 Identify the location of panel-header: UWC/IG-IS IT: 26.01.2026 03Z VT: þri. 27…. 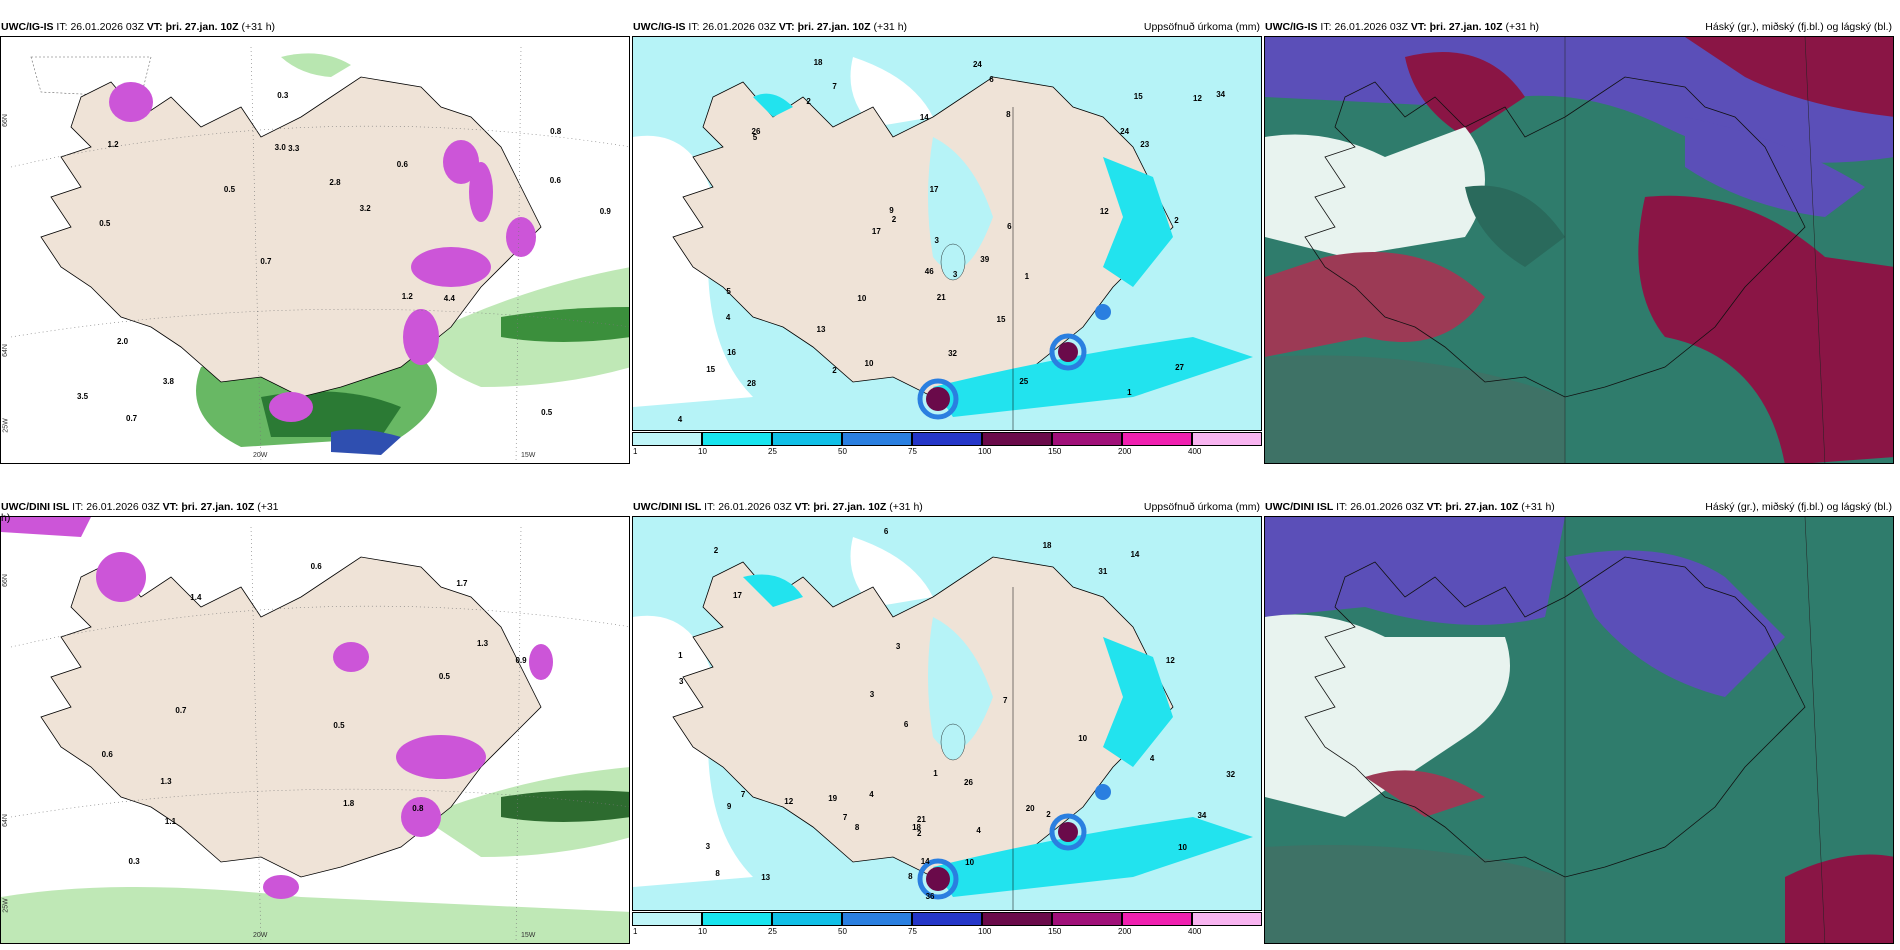
(947, 27).